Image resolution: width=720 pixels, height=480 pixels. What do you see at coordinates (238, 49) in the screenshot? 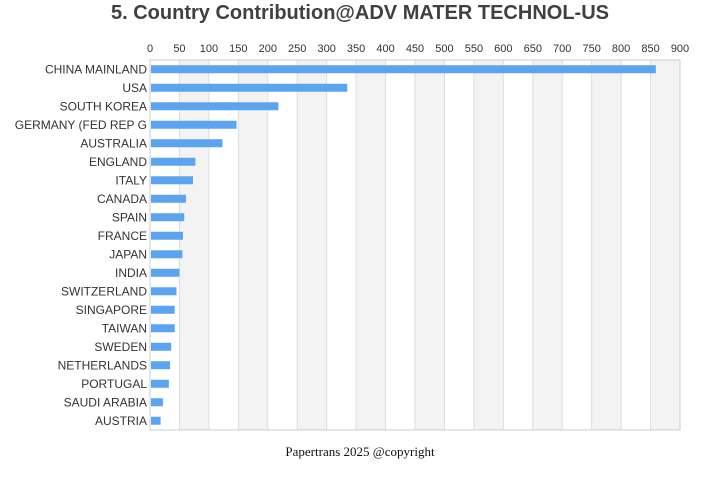
I see `x-tick-label: 150` at bounding box center [238, 49].